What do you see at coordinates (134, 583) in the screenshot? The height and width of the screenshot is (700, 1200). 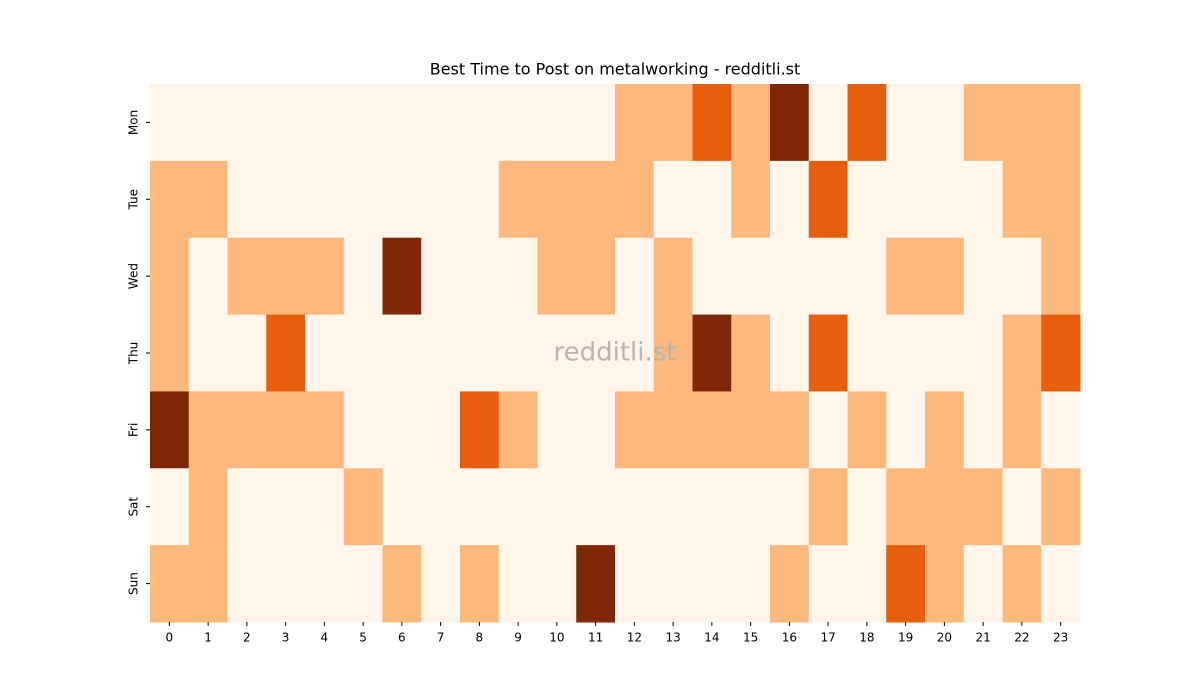 I see `y-tick-label: Sun` at bounding box center [134, 583].